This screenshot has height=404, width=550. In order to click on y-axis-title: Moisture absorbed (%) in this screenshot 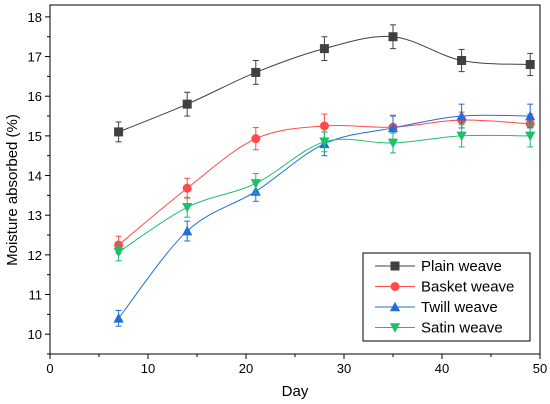, I will do `click(12, 190)`.